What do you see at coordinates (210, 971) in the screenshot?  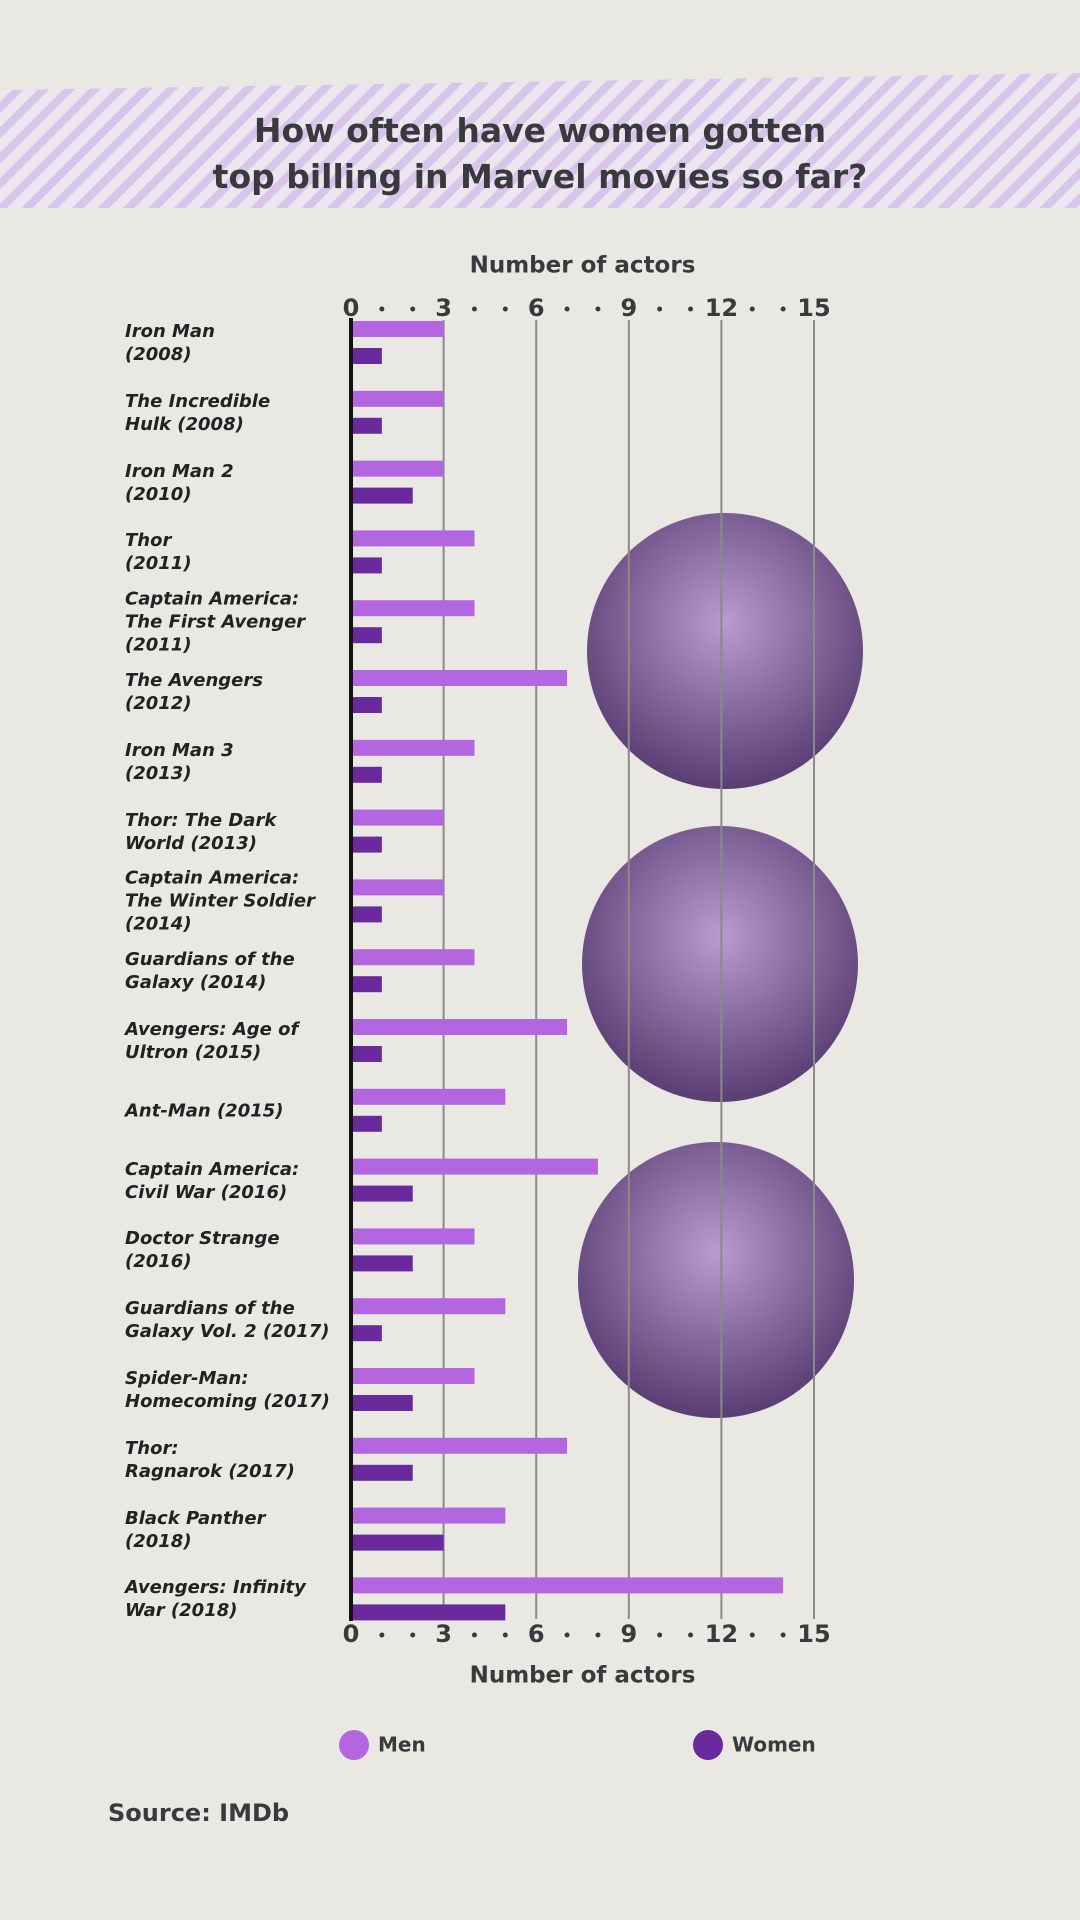 I see `category-label: Guardians of the Galaxy (2014)` at bounding box center [210, 971].